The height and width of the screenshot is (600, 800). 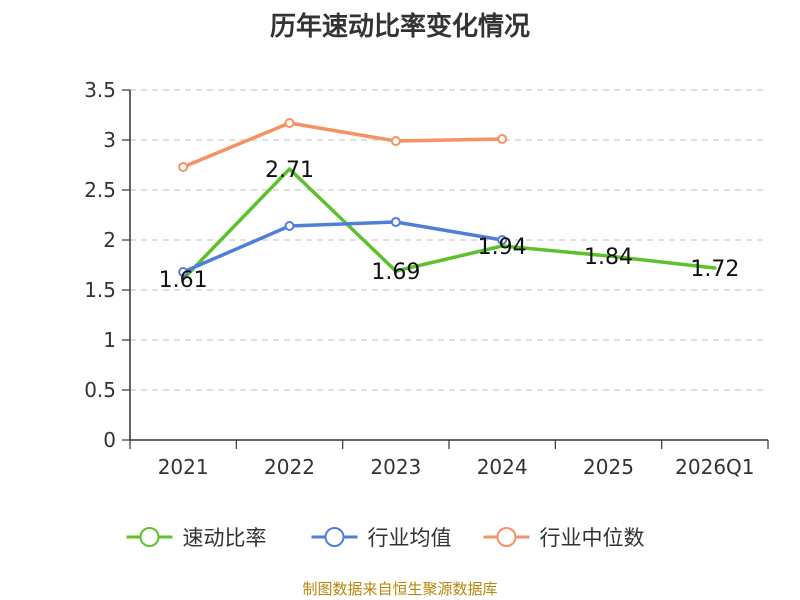 I want to click on legend: 速动比率 行业均值 行业中位数, so click(x=385, y=538).